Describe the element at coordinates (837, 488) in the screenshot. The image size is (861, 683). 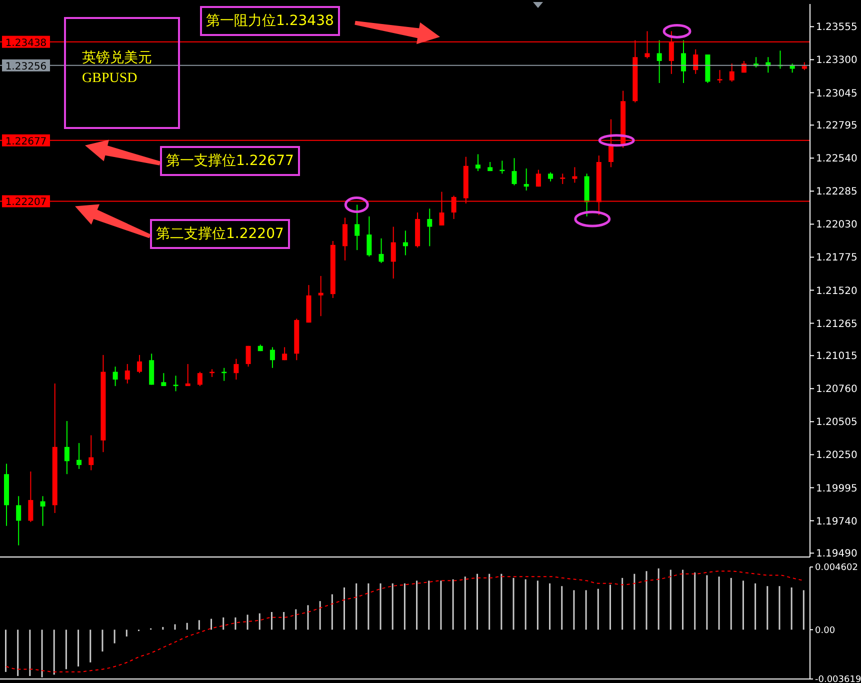
I see `y-tick-label: 1.19995` at that location.